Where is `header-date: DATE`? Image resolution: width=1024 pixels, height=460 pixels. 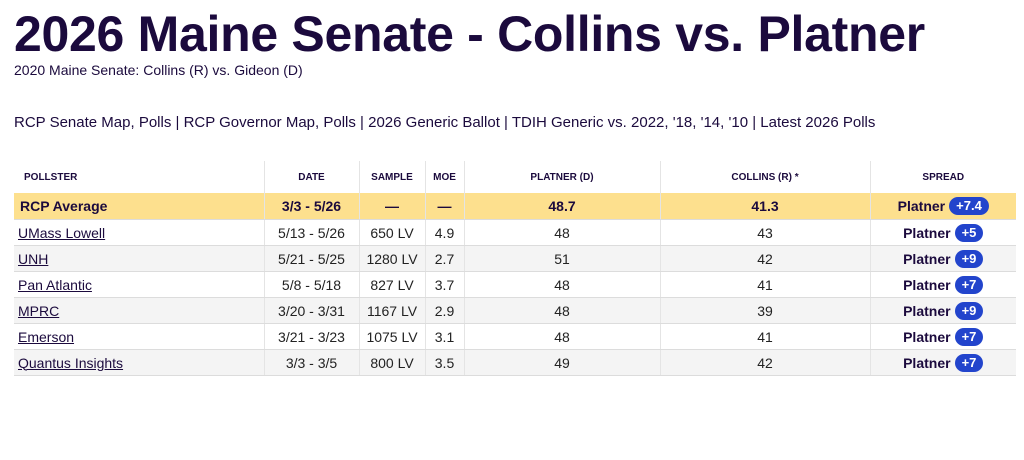
header-date: DATE is located at coordinates (312, 177).